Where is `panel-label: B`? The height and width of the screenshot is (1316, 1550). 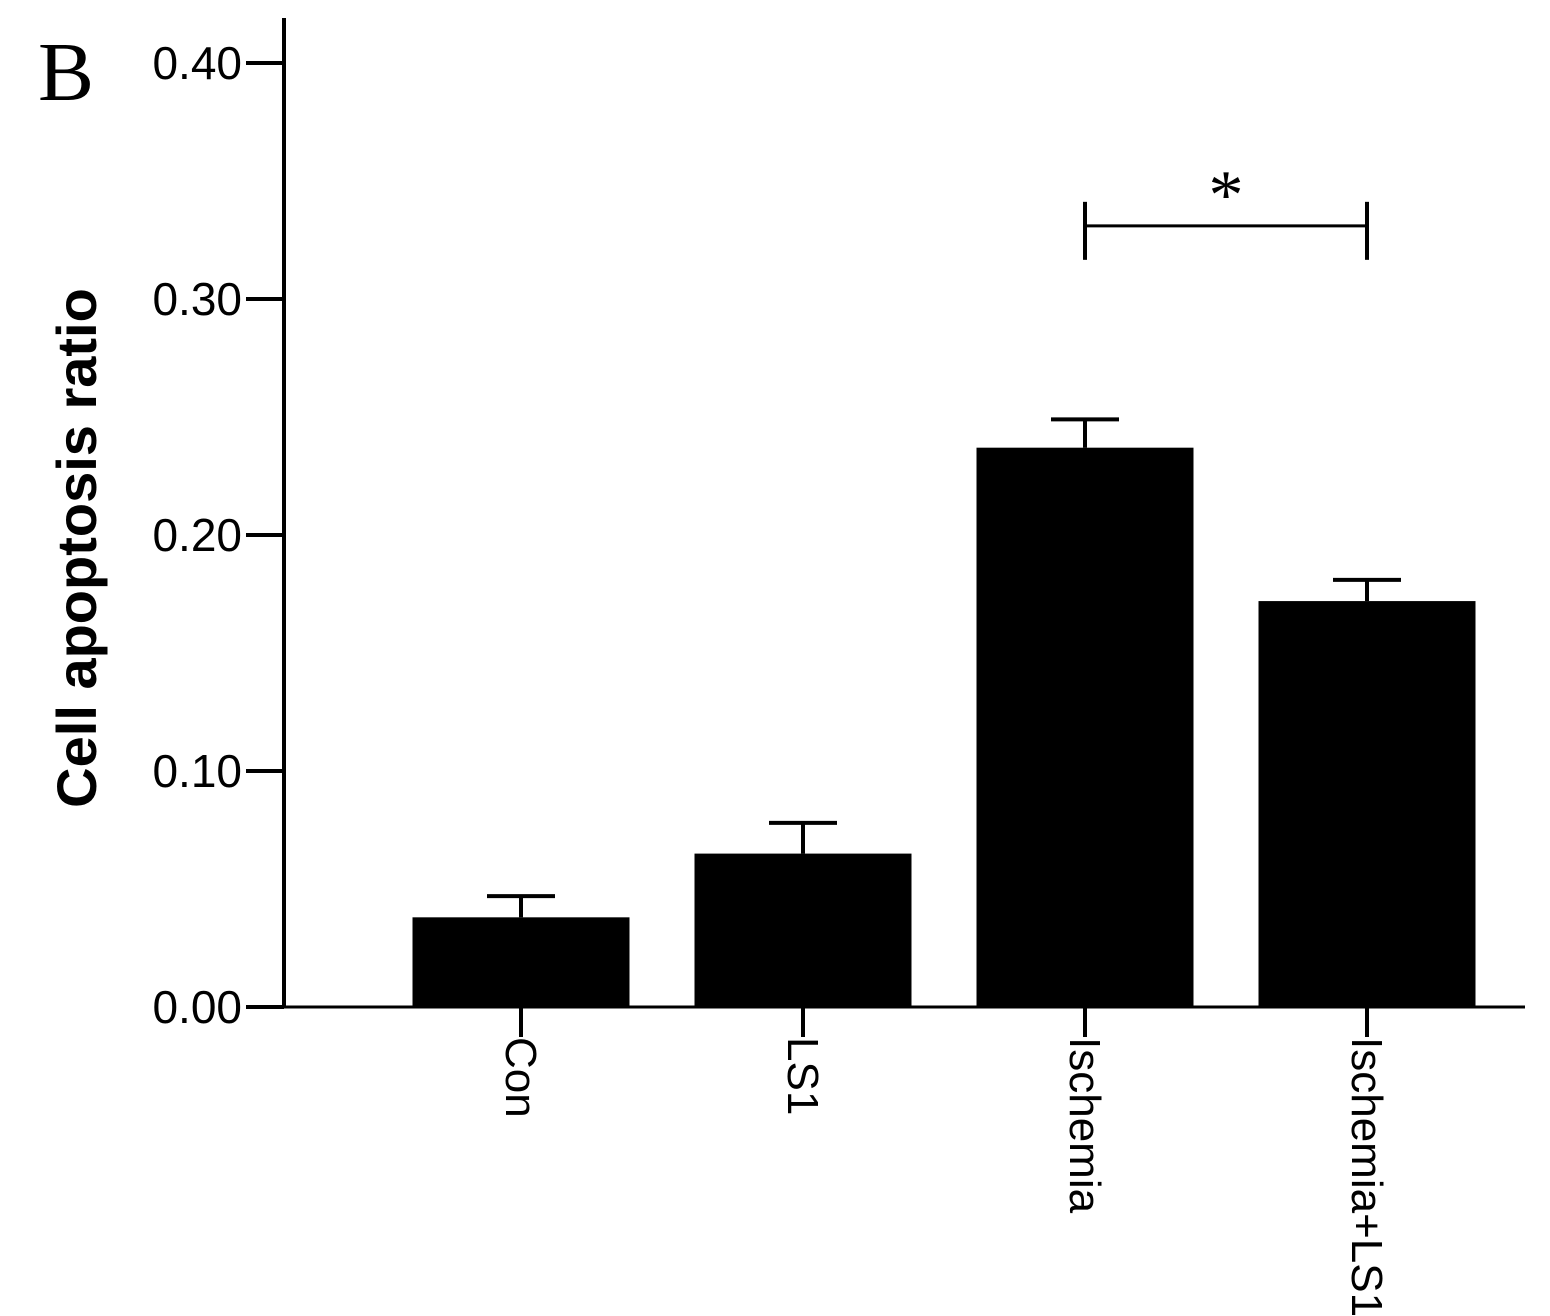 panel-label: B is located at coordinates (66, 72).